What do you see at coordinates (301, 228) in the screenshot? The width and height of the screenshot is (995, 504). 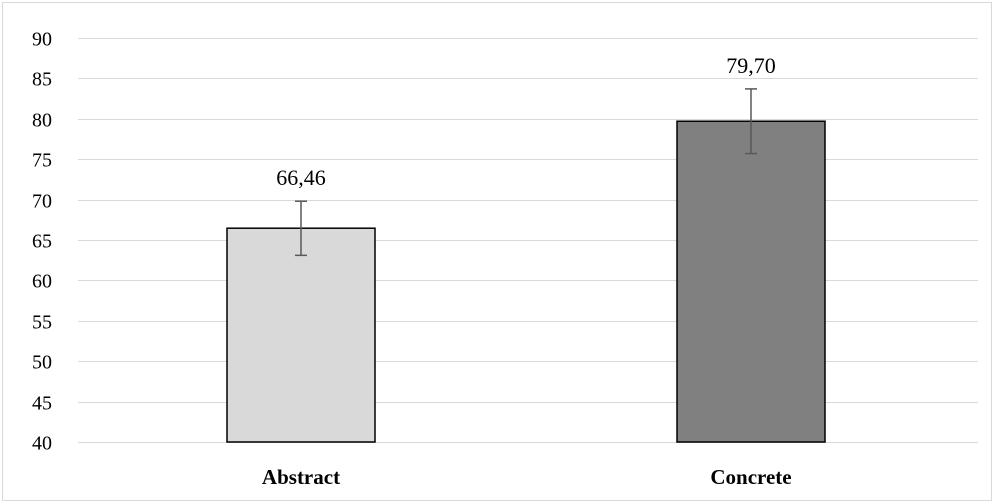 I see `error-bar-abstract` at bounding box center [301, 228].